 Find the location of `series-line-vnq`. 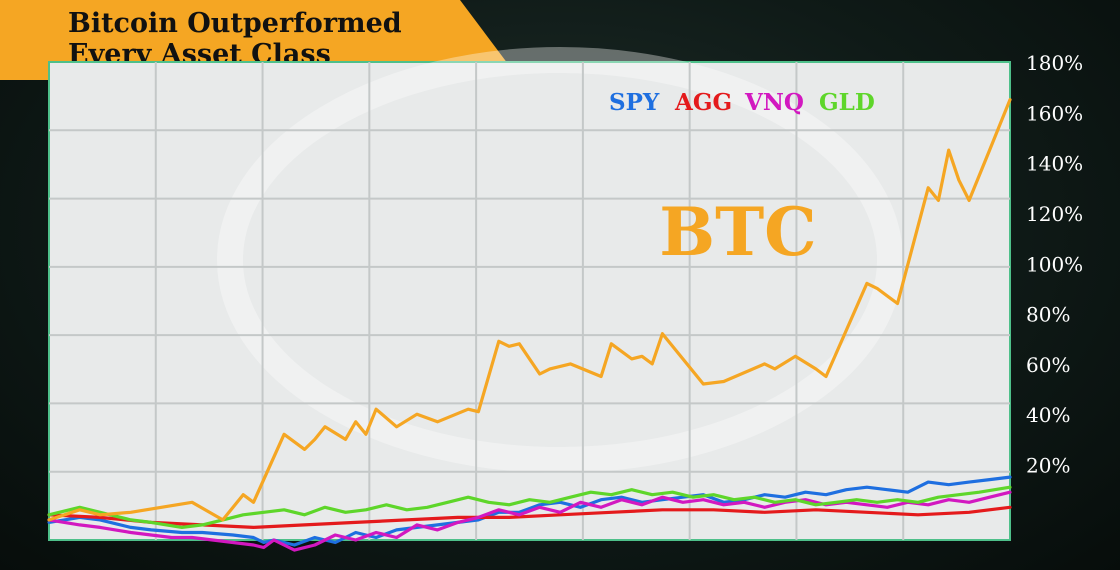

series-line-vnq is located at coordinates (529, 521).